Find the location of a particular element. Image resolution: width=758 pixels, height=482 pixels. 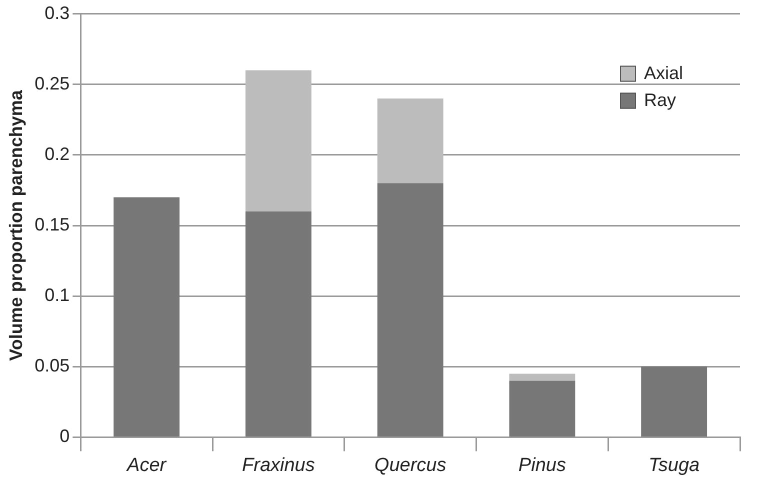

y-tick-label: 0.05 is located at coordinates (52, 366).